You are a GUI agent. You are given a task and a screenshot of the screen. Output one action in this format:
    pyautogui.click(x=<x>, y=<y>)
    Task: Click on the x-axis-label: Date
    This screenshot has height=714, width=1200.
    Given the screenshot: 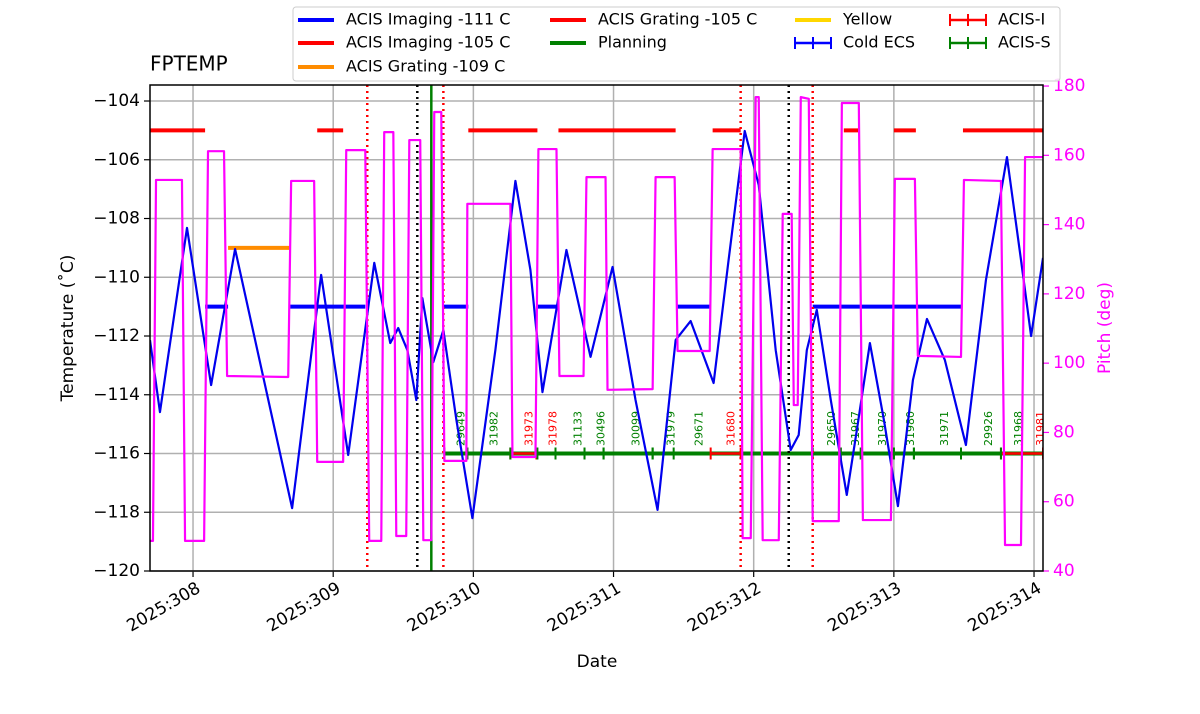 What is the action you would take?
    pyautogui.click(x=597, y=662)
    